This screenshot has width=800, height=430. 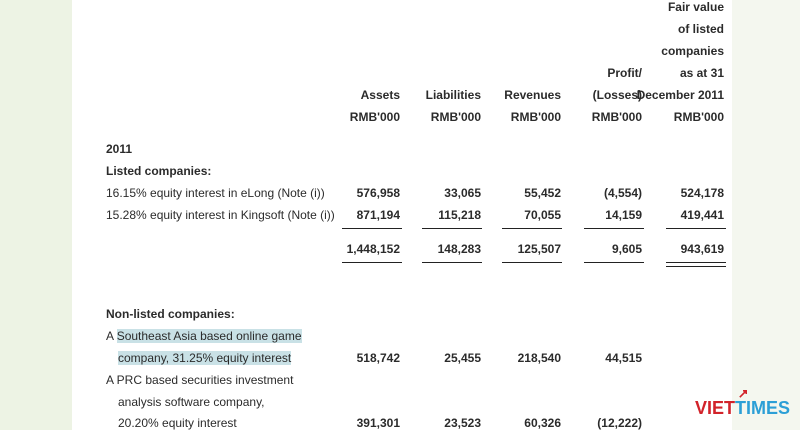 What do you see at coordinates (459, 215) in the screenshot?
I see `listed-row-liabilities: 115,218` at bounding box center [459, 215].